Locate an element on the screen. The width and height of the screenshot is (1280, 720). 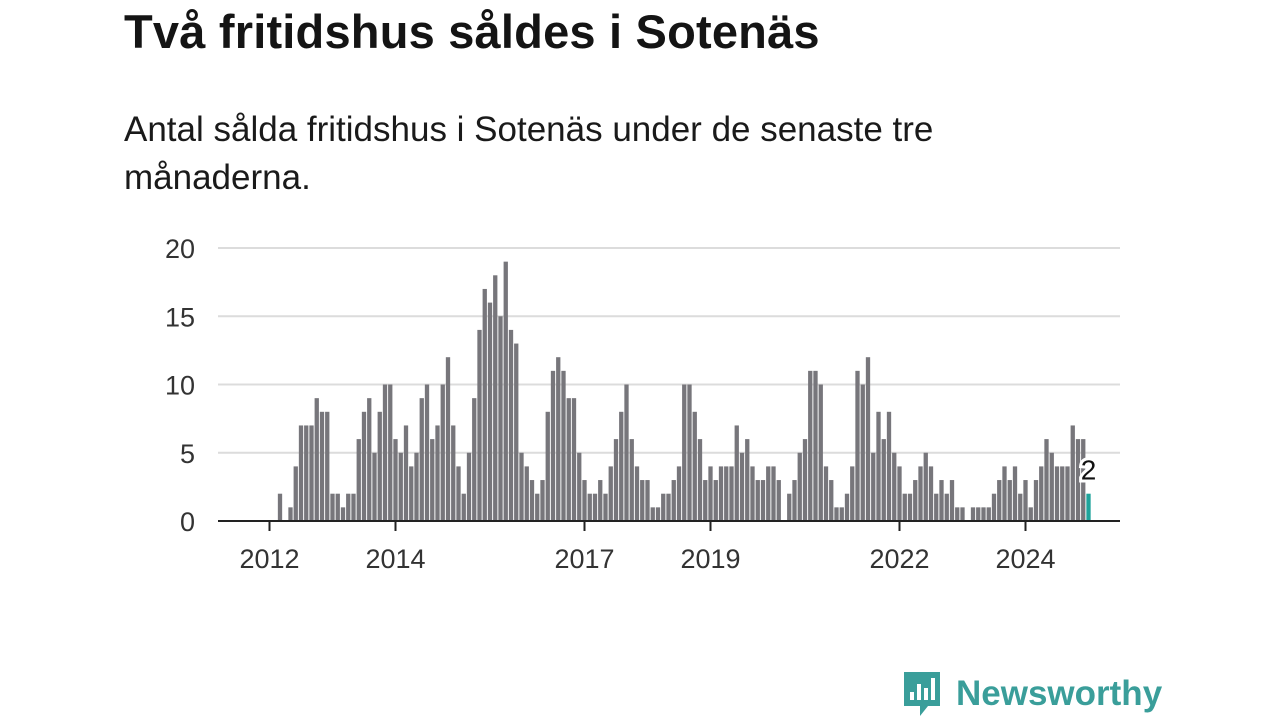
bar-highlight is located at coordinates (1088, 507).